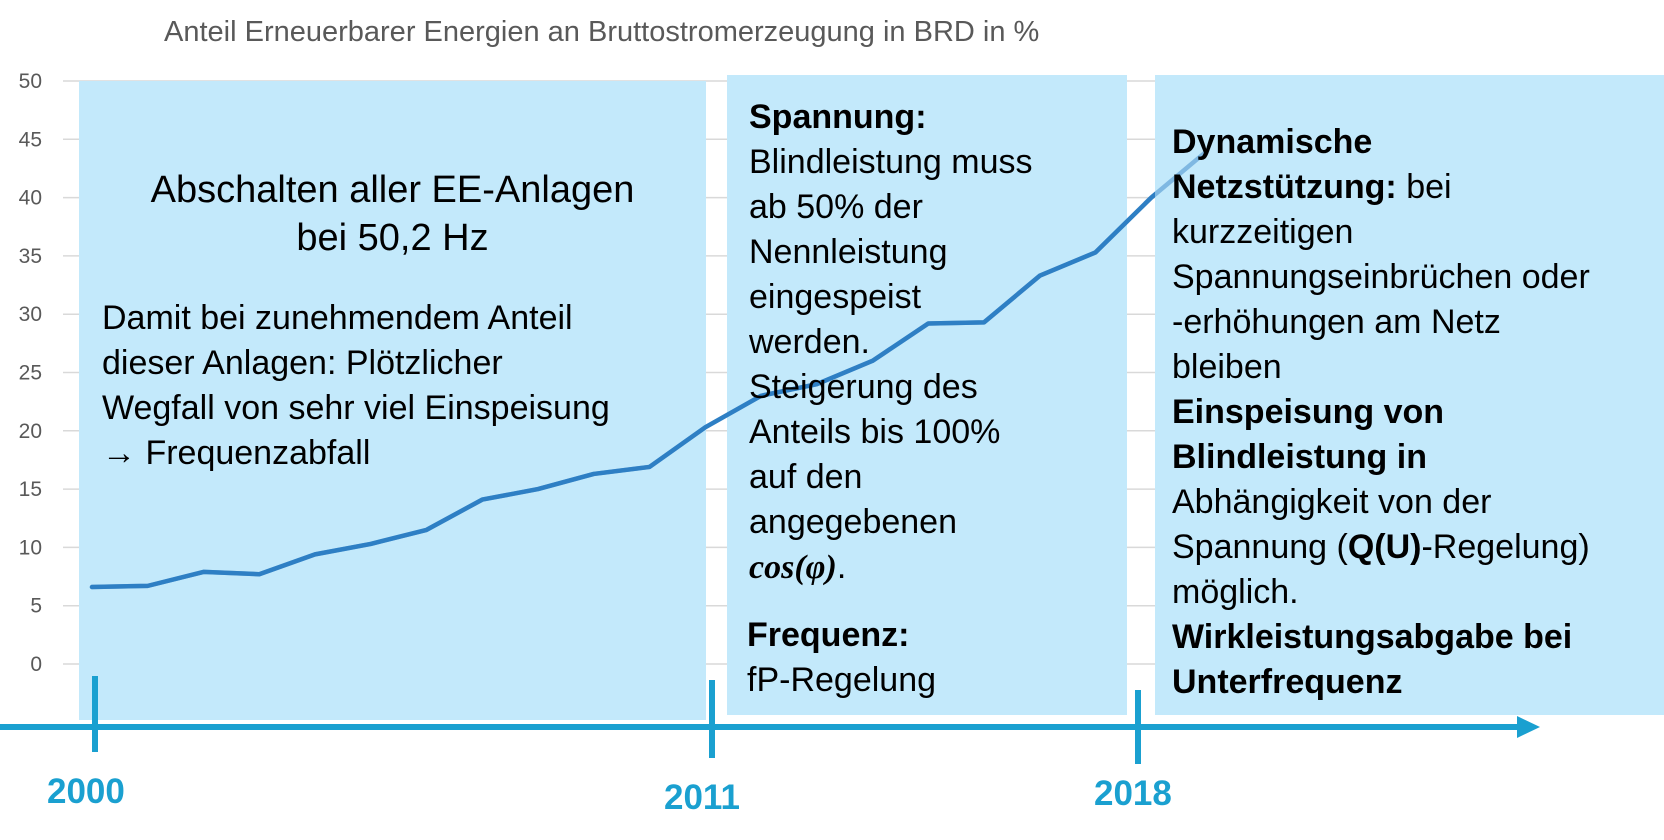 The height and width of the screenshot is (840, 1664). What do you see at coordinates (853, 522) in the screenshot?
I see `spannung-line: angegebenen` at bounding box center [853, 522].